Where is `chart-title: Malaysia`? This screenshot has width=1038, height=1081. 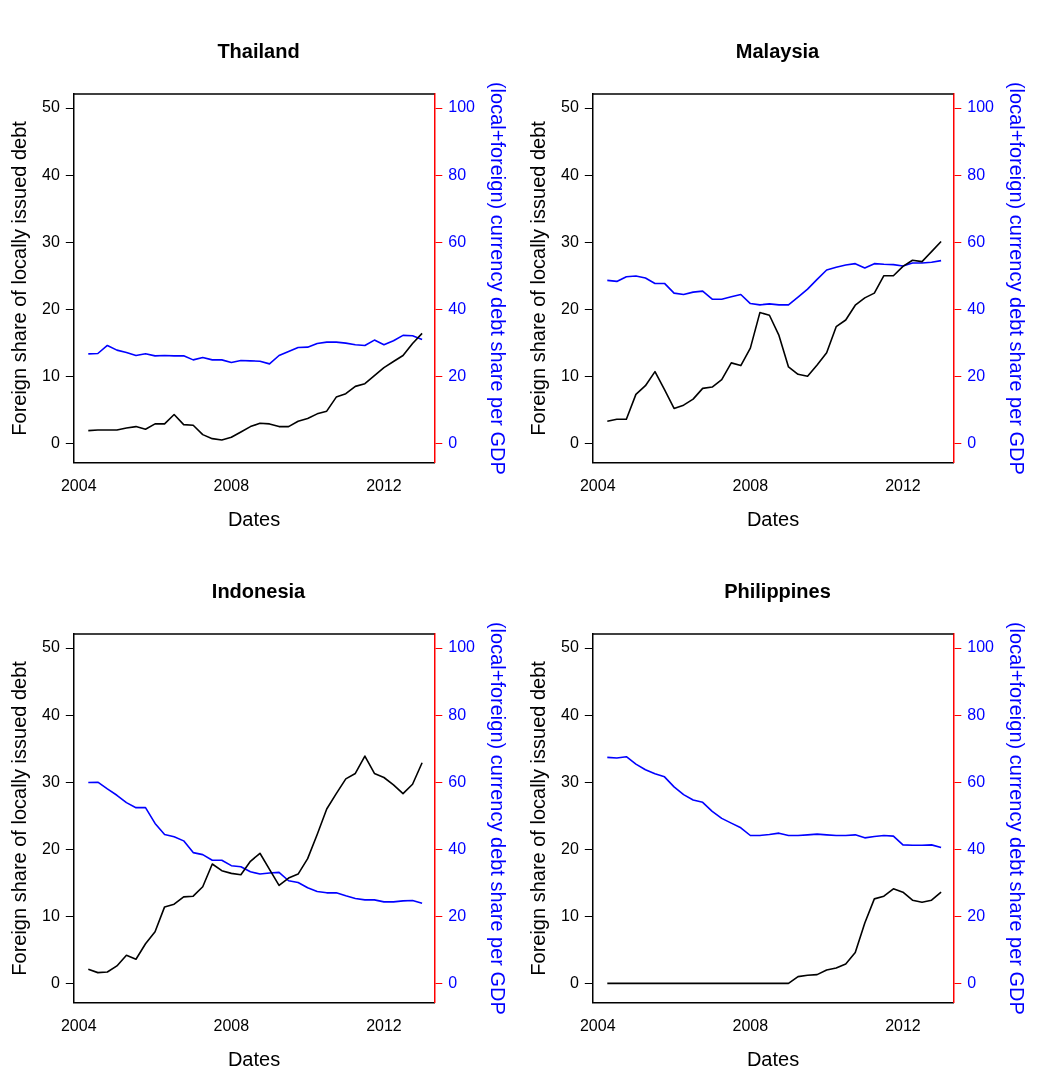 chart-title: Malaysia is located at coordinates (778, 50).